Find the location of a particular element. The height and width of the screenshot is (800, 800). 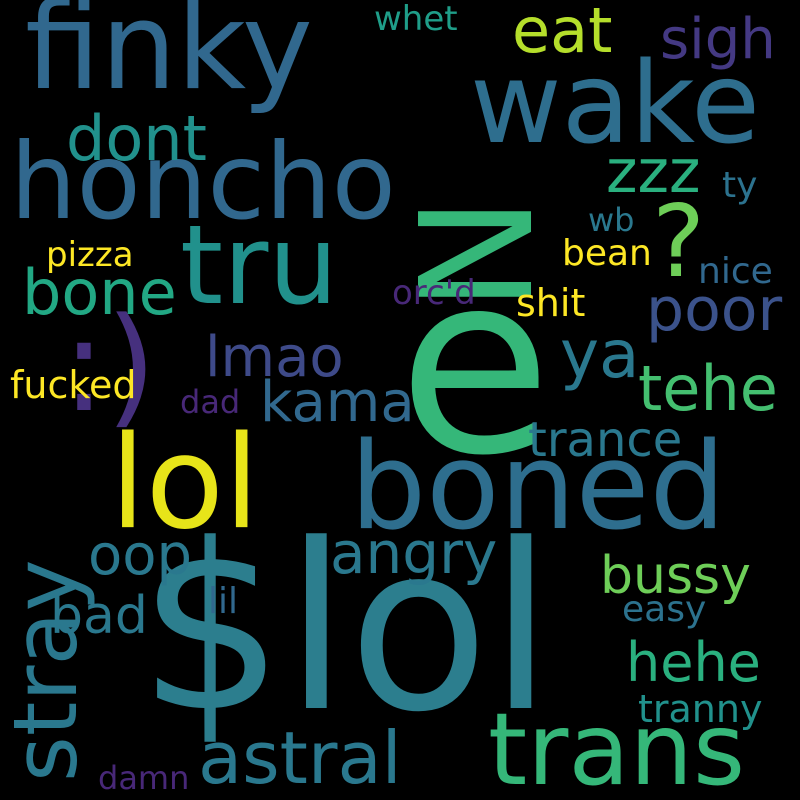

word-trance: trance is located at coordinates (605, 440).